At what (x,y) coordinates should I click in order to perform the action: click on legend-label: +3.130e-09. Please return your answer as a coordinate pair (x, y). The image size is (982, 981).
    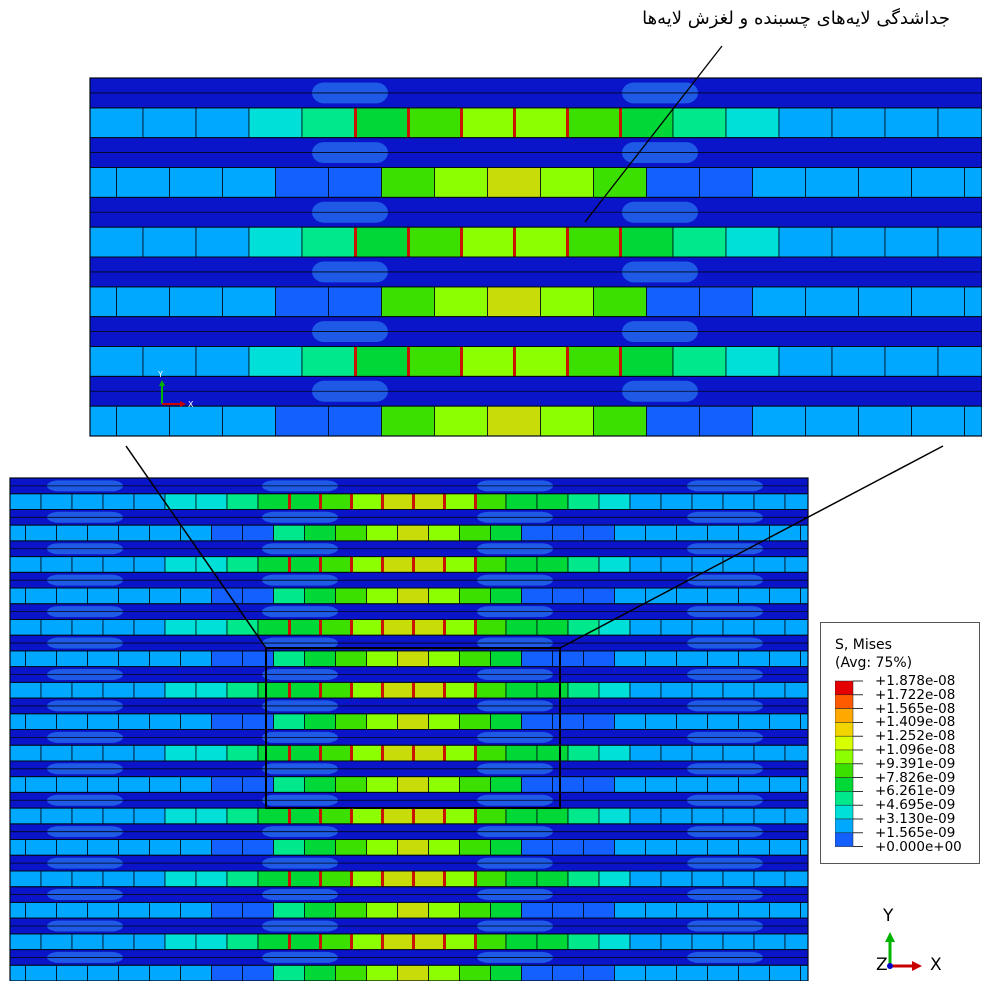
    Looking at the image, I should click on (915, 819).